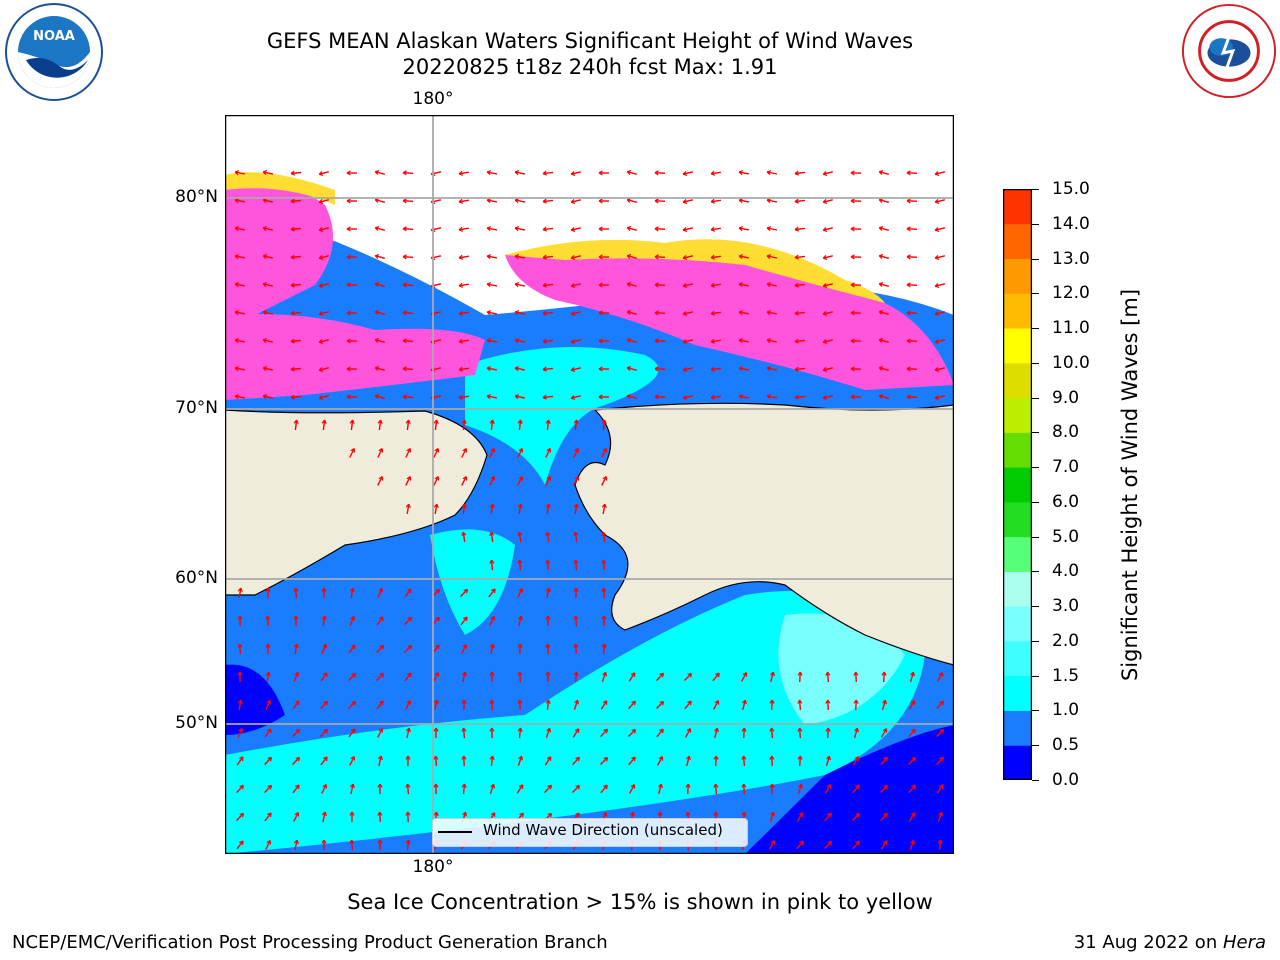 The width and height of the screenshot is (1280, 960). I want to click on sea-ice-east, so click(729, 318).